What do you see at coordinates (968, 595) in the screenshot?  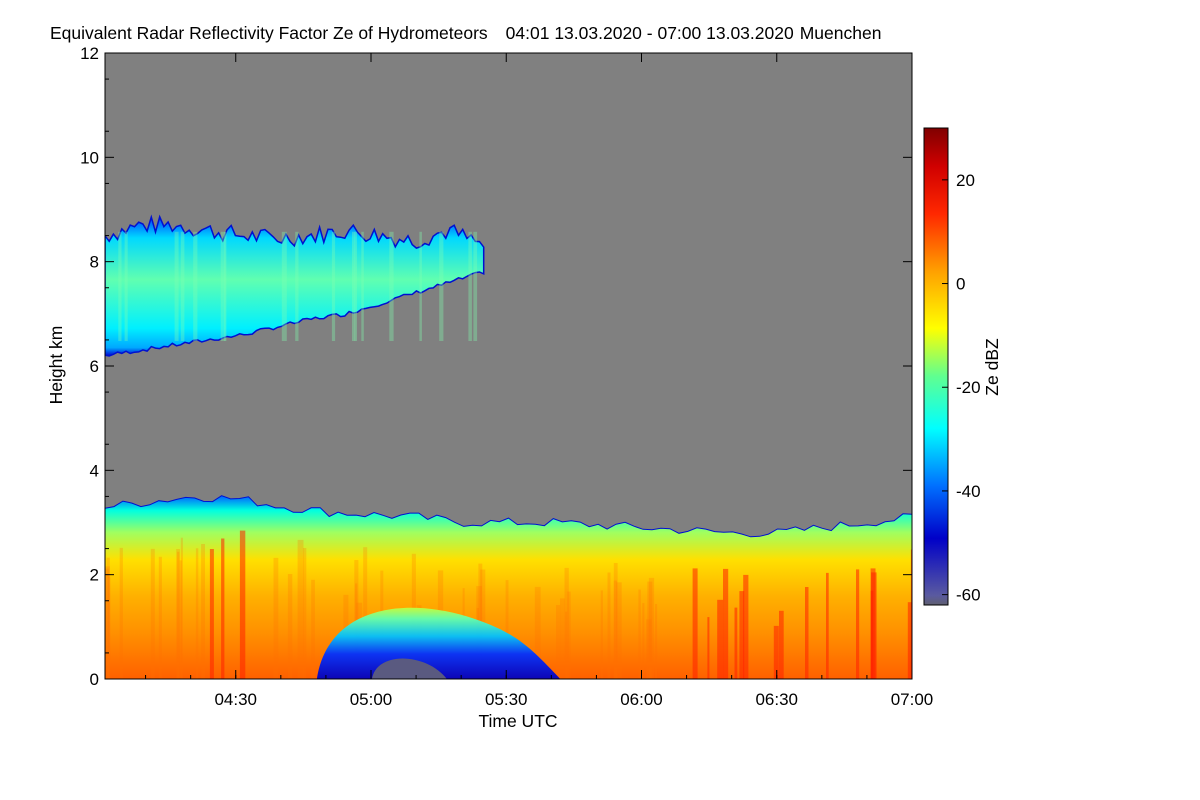 I see `colorbar-tick-label: -60` at bounding box center [968, 595].